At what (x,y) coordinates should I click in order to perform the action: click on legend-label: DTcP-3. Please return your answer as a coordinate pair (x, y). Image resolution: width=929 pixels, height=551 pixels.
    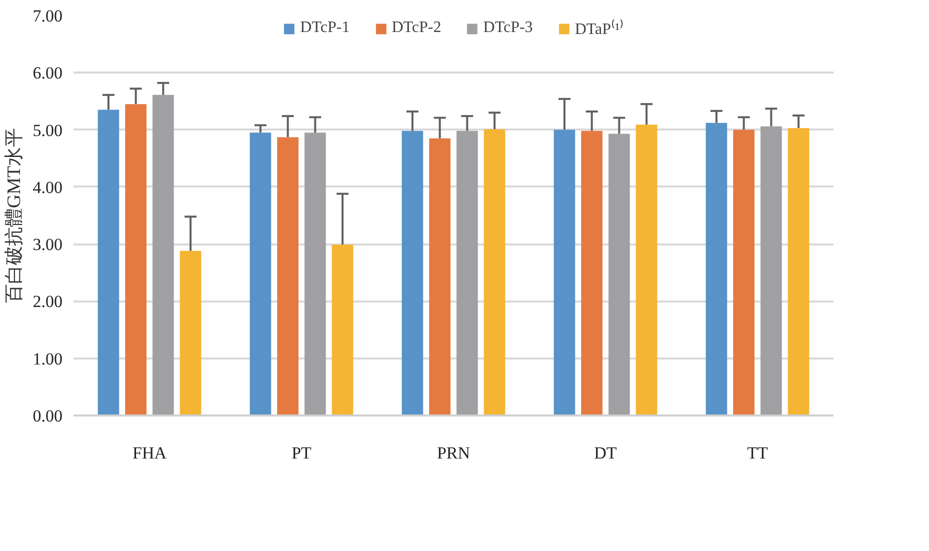
    Looking at the image, I should click on (508, 28).